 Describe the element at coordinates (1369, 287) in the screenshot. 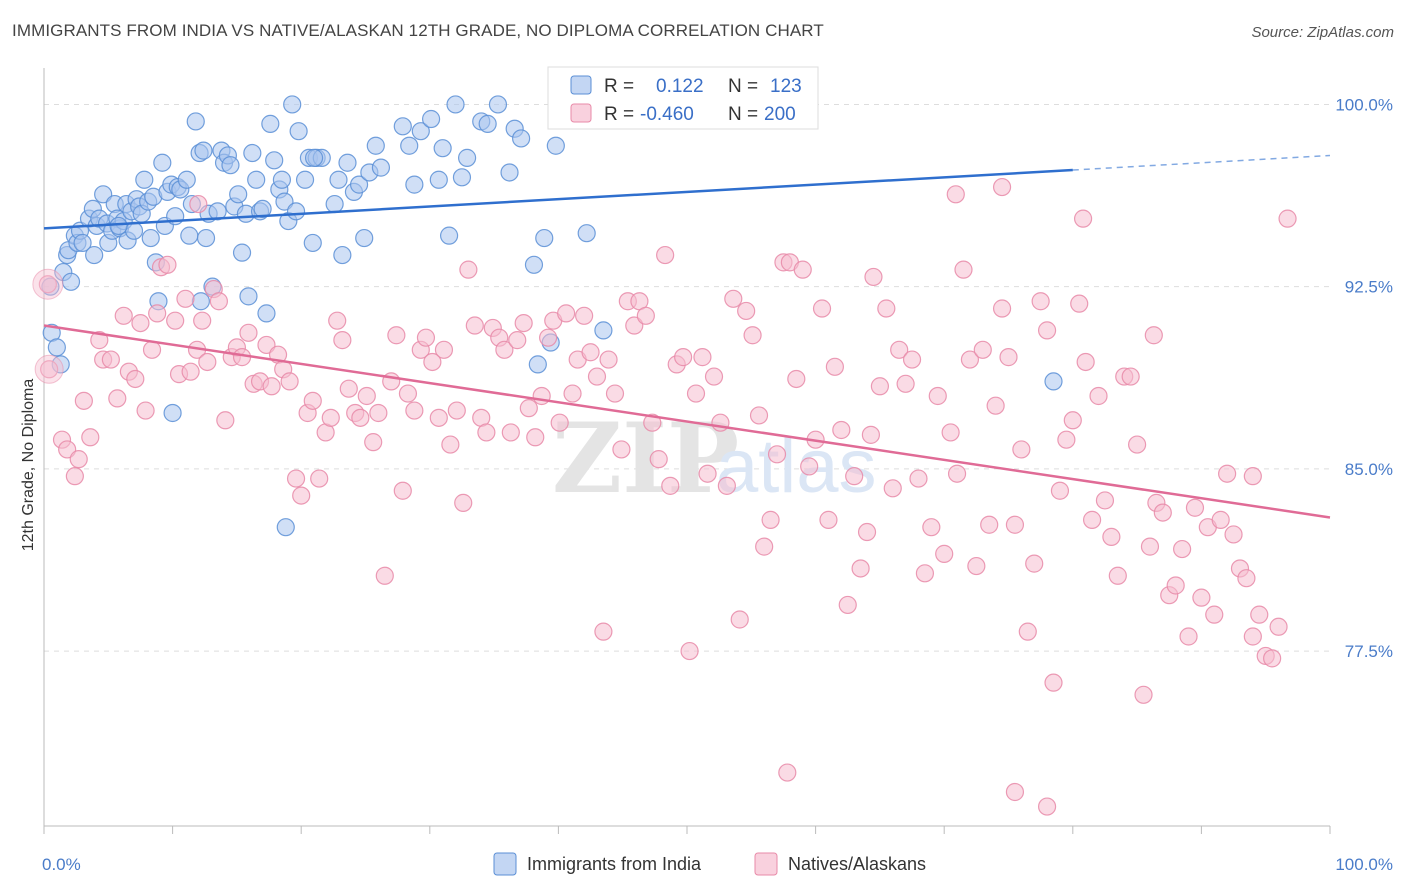

I see `y-tick-label-1: 92.5%` at that location.